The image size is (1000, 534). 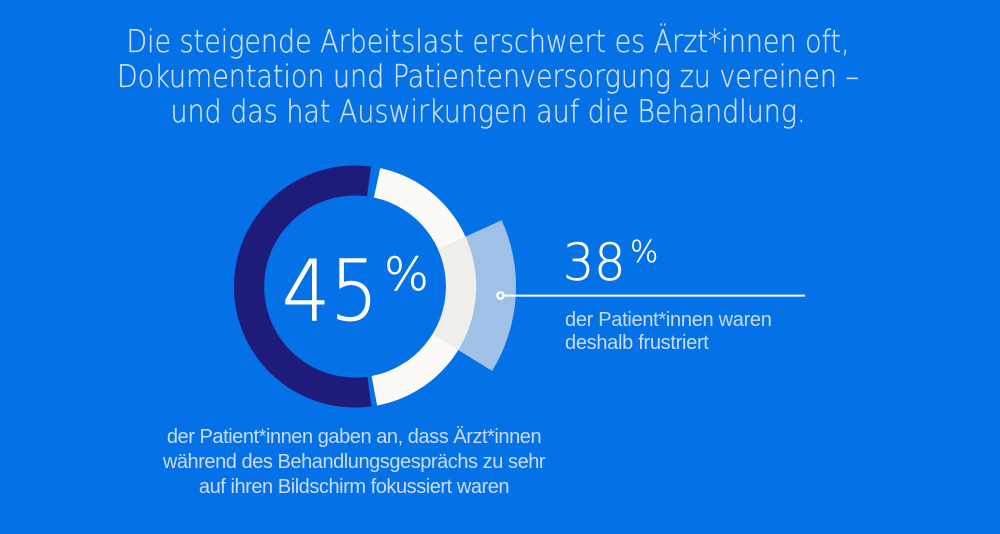 What do you see at coordinates (330, 290) in the screenshot?
I see `stat-45-value: 45` at bounding box center [330, 290].